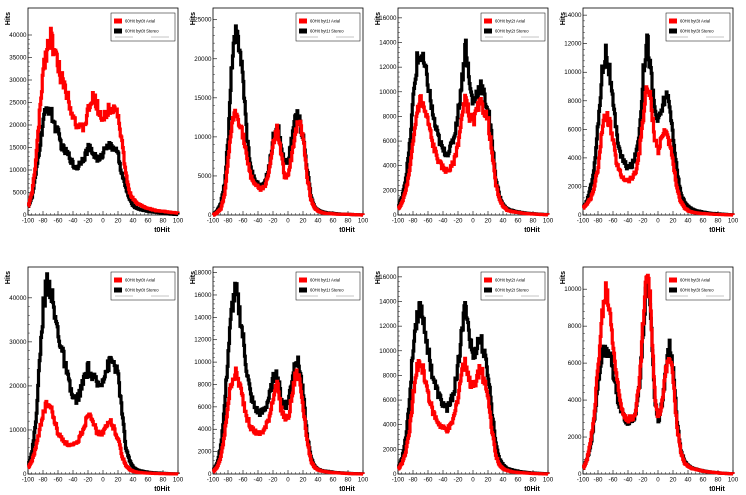  I want to click on legend-entry: 60Hit byt0t Axial, so click(140, 21).